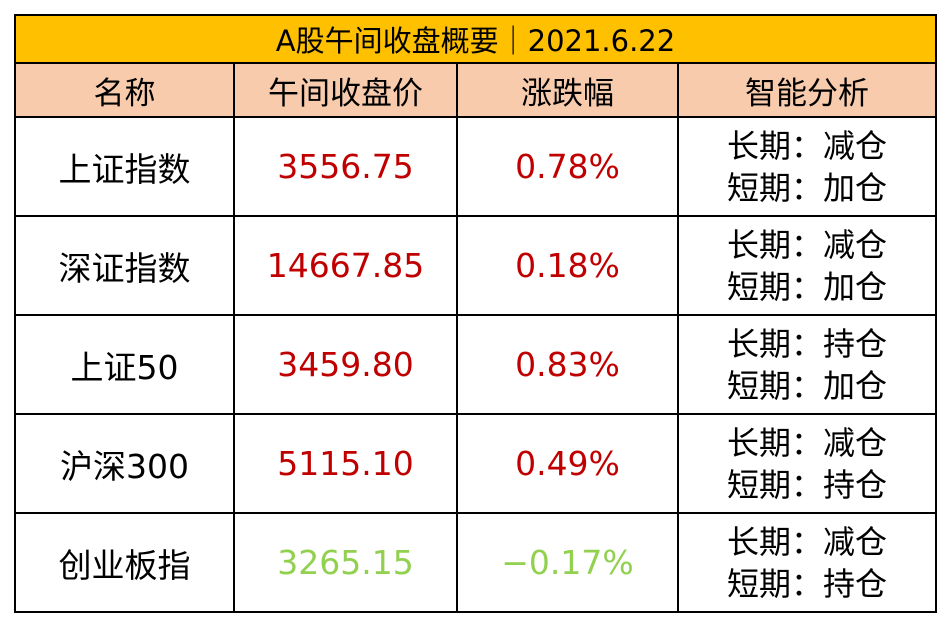 The height and width of the screenshot is (626, 949). What do you see at coordinates (806, 343) in the screenshot?
I see `analysis-line: 长期：持仓` at bounding box center [806, 343].